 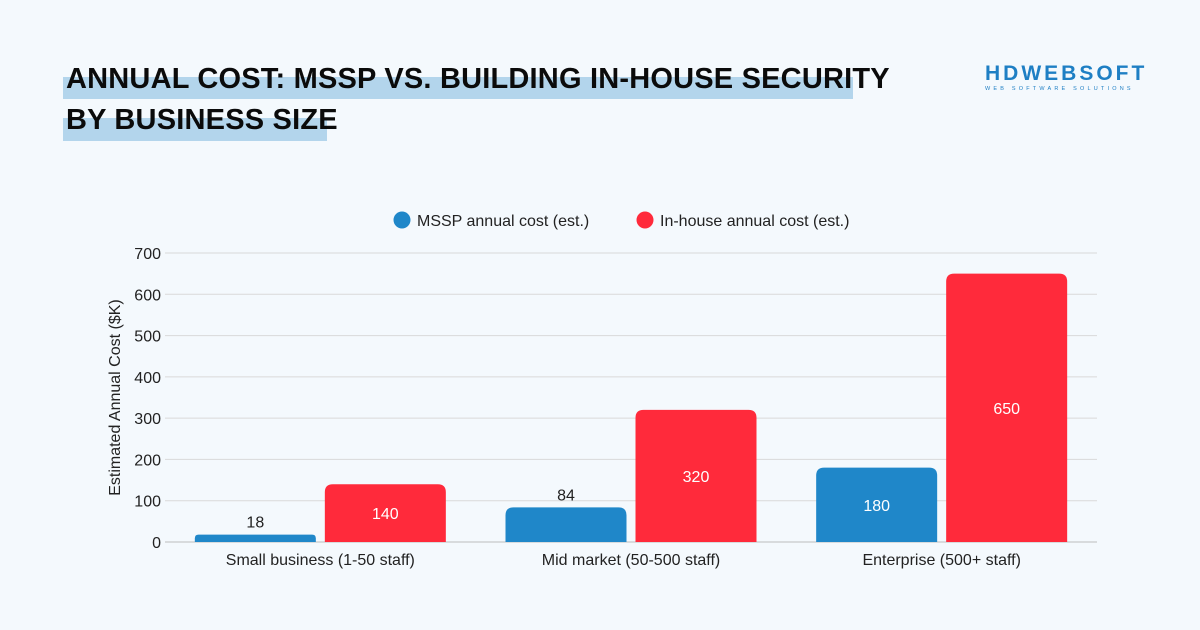 I want to click on chart-title-line2: BY BUSINESS SIZE, so click(x=202, y=120).